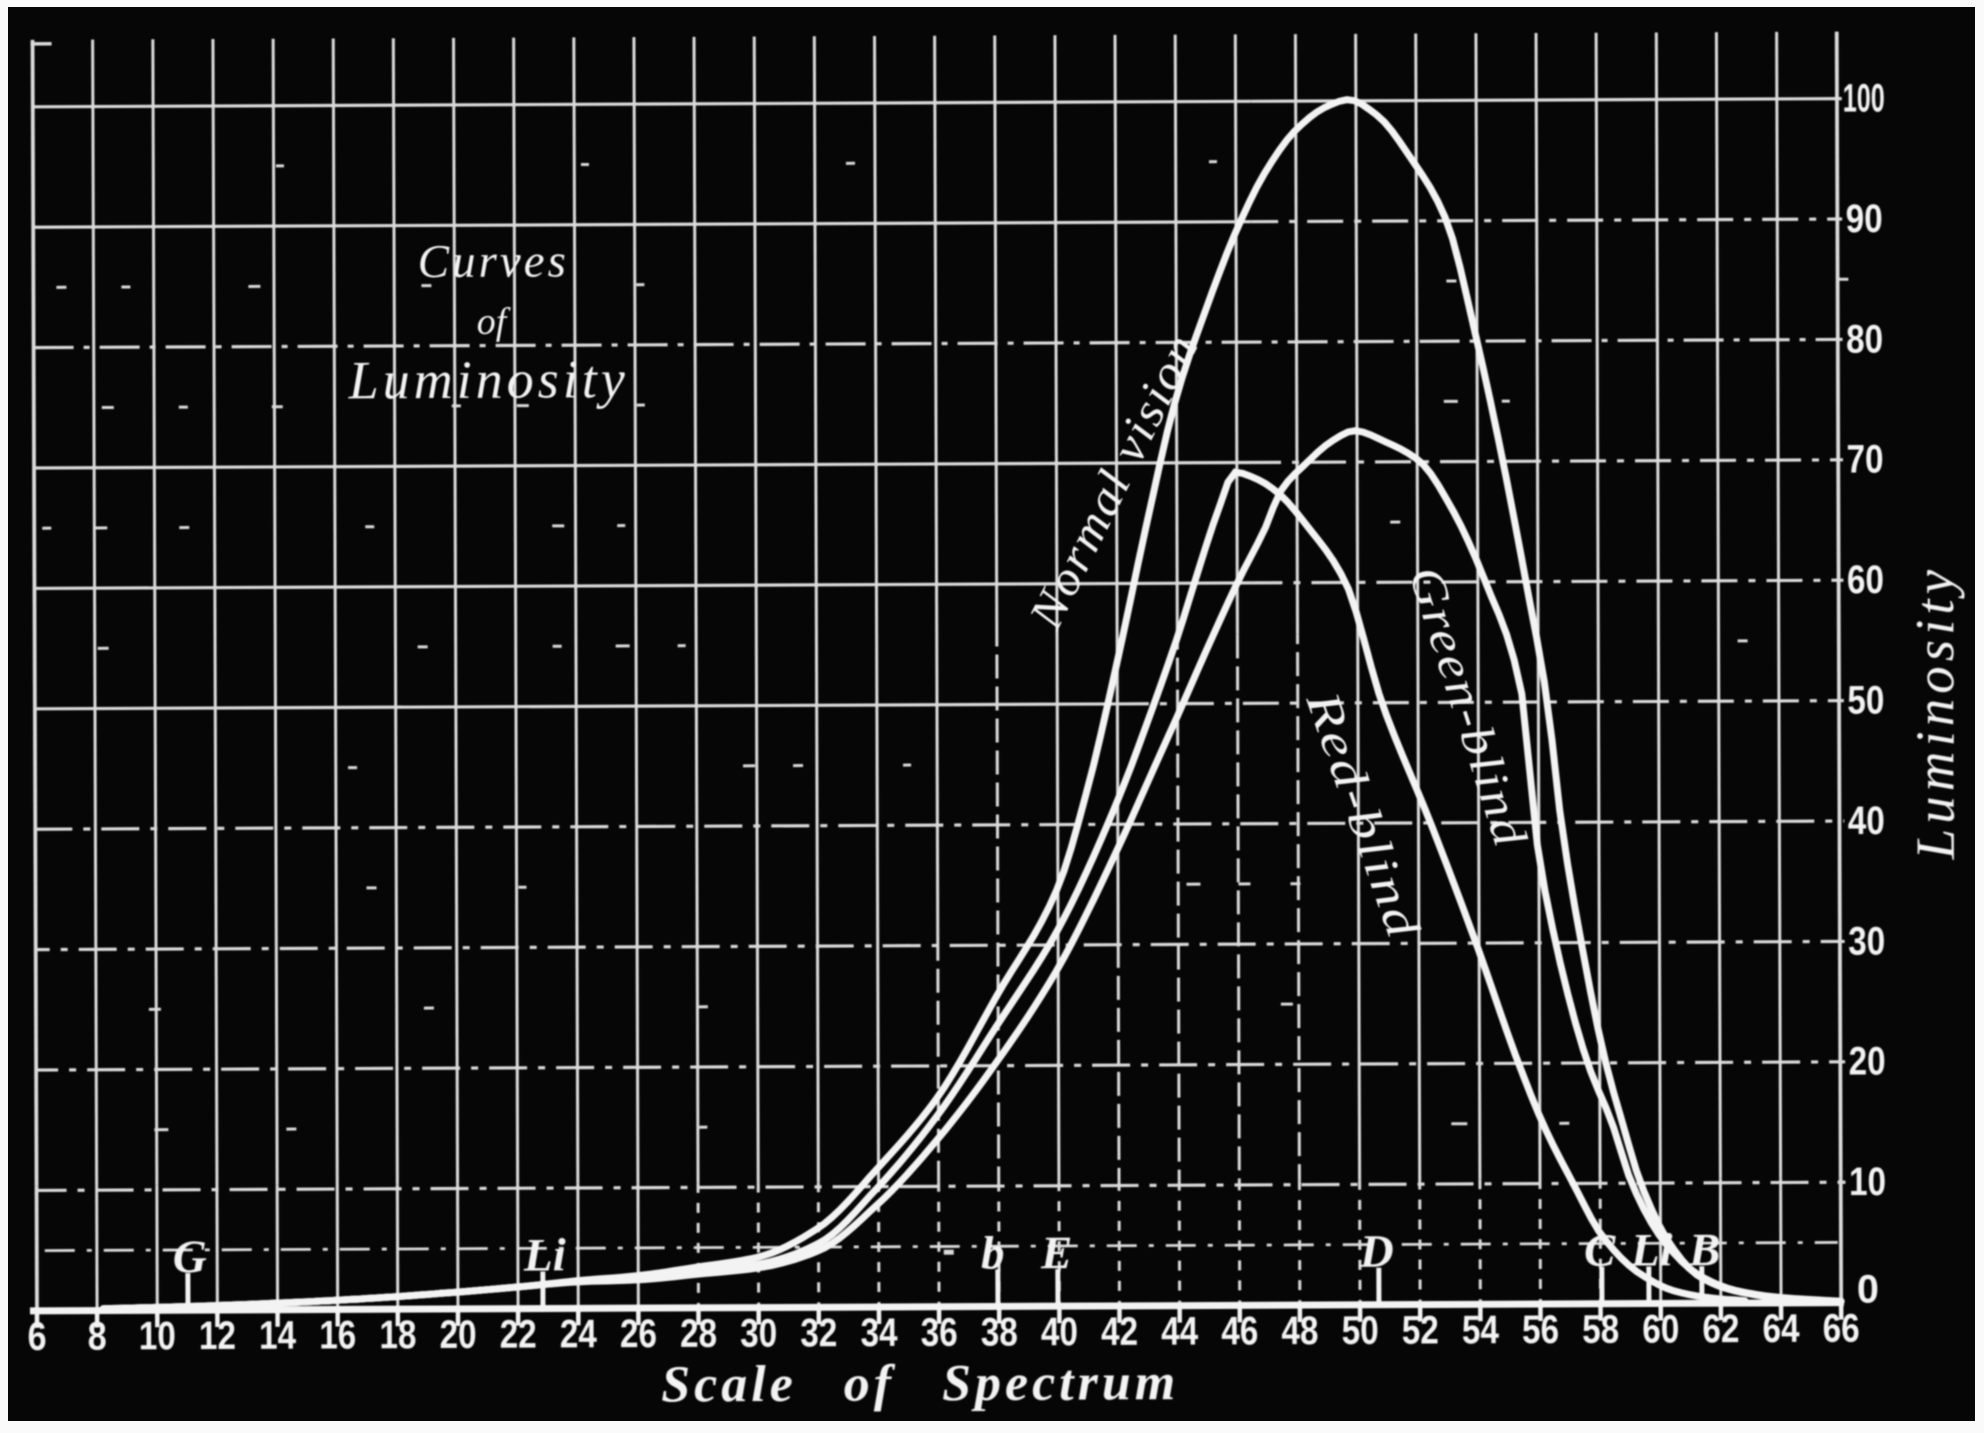 Image resolution: width=1984 pixels, height=1433 pixels. Describe the element at coordinates (1864, 460) in the screenshot. I see `svg-text: 70` at that location.